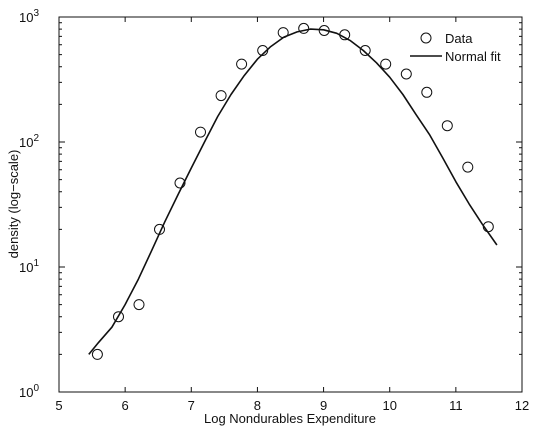  What do you see at coordinates (13, 204) in the screenshot?
I see `y-axis-title: density (log−scale)` at bounding box center [13, 204].